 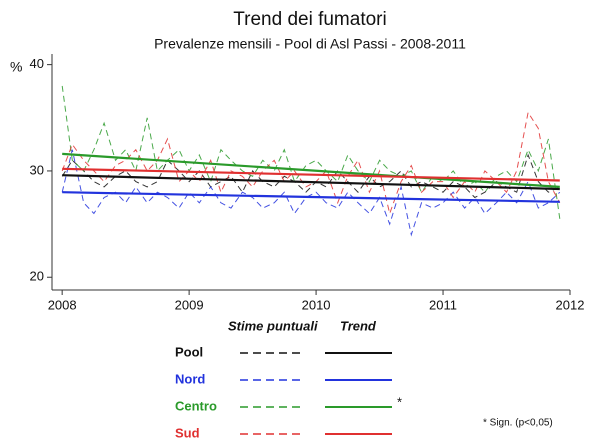 I want to click on x-tick-label: 2008, so click(x=62, y=304).